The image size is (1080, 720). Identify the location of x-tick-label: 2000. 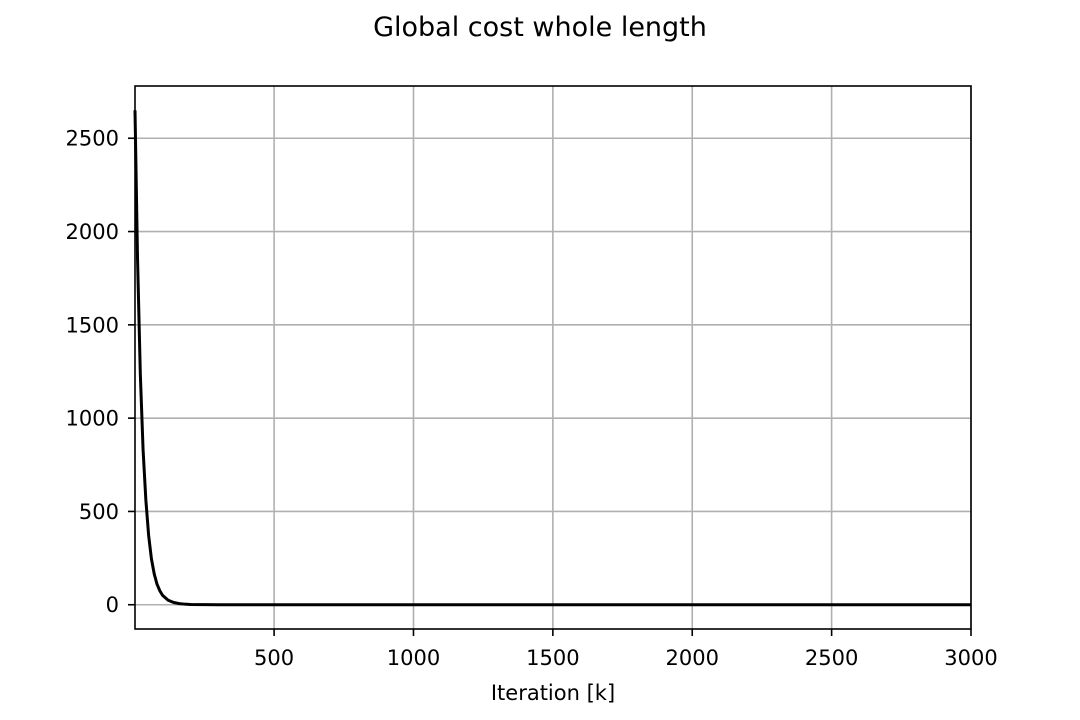
(692, 658).